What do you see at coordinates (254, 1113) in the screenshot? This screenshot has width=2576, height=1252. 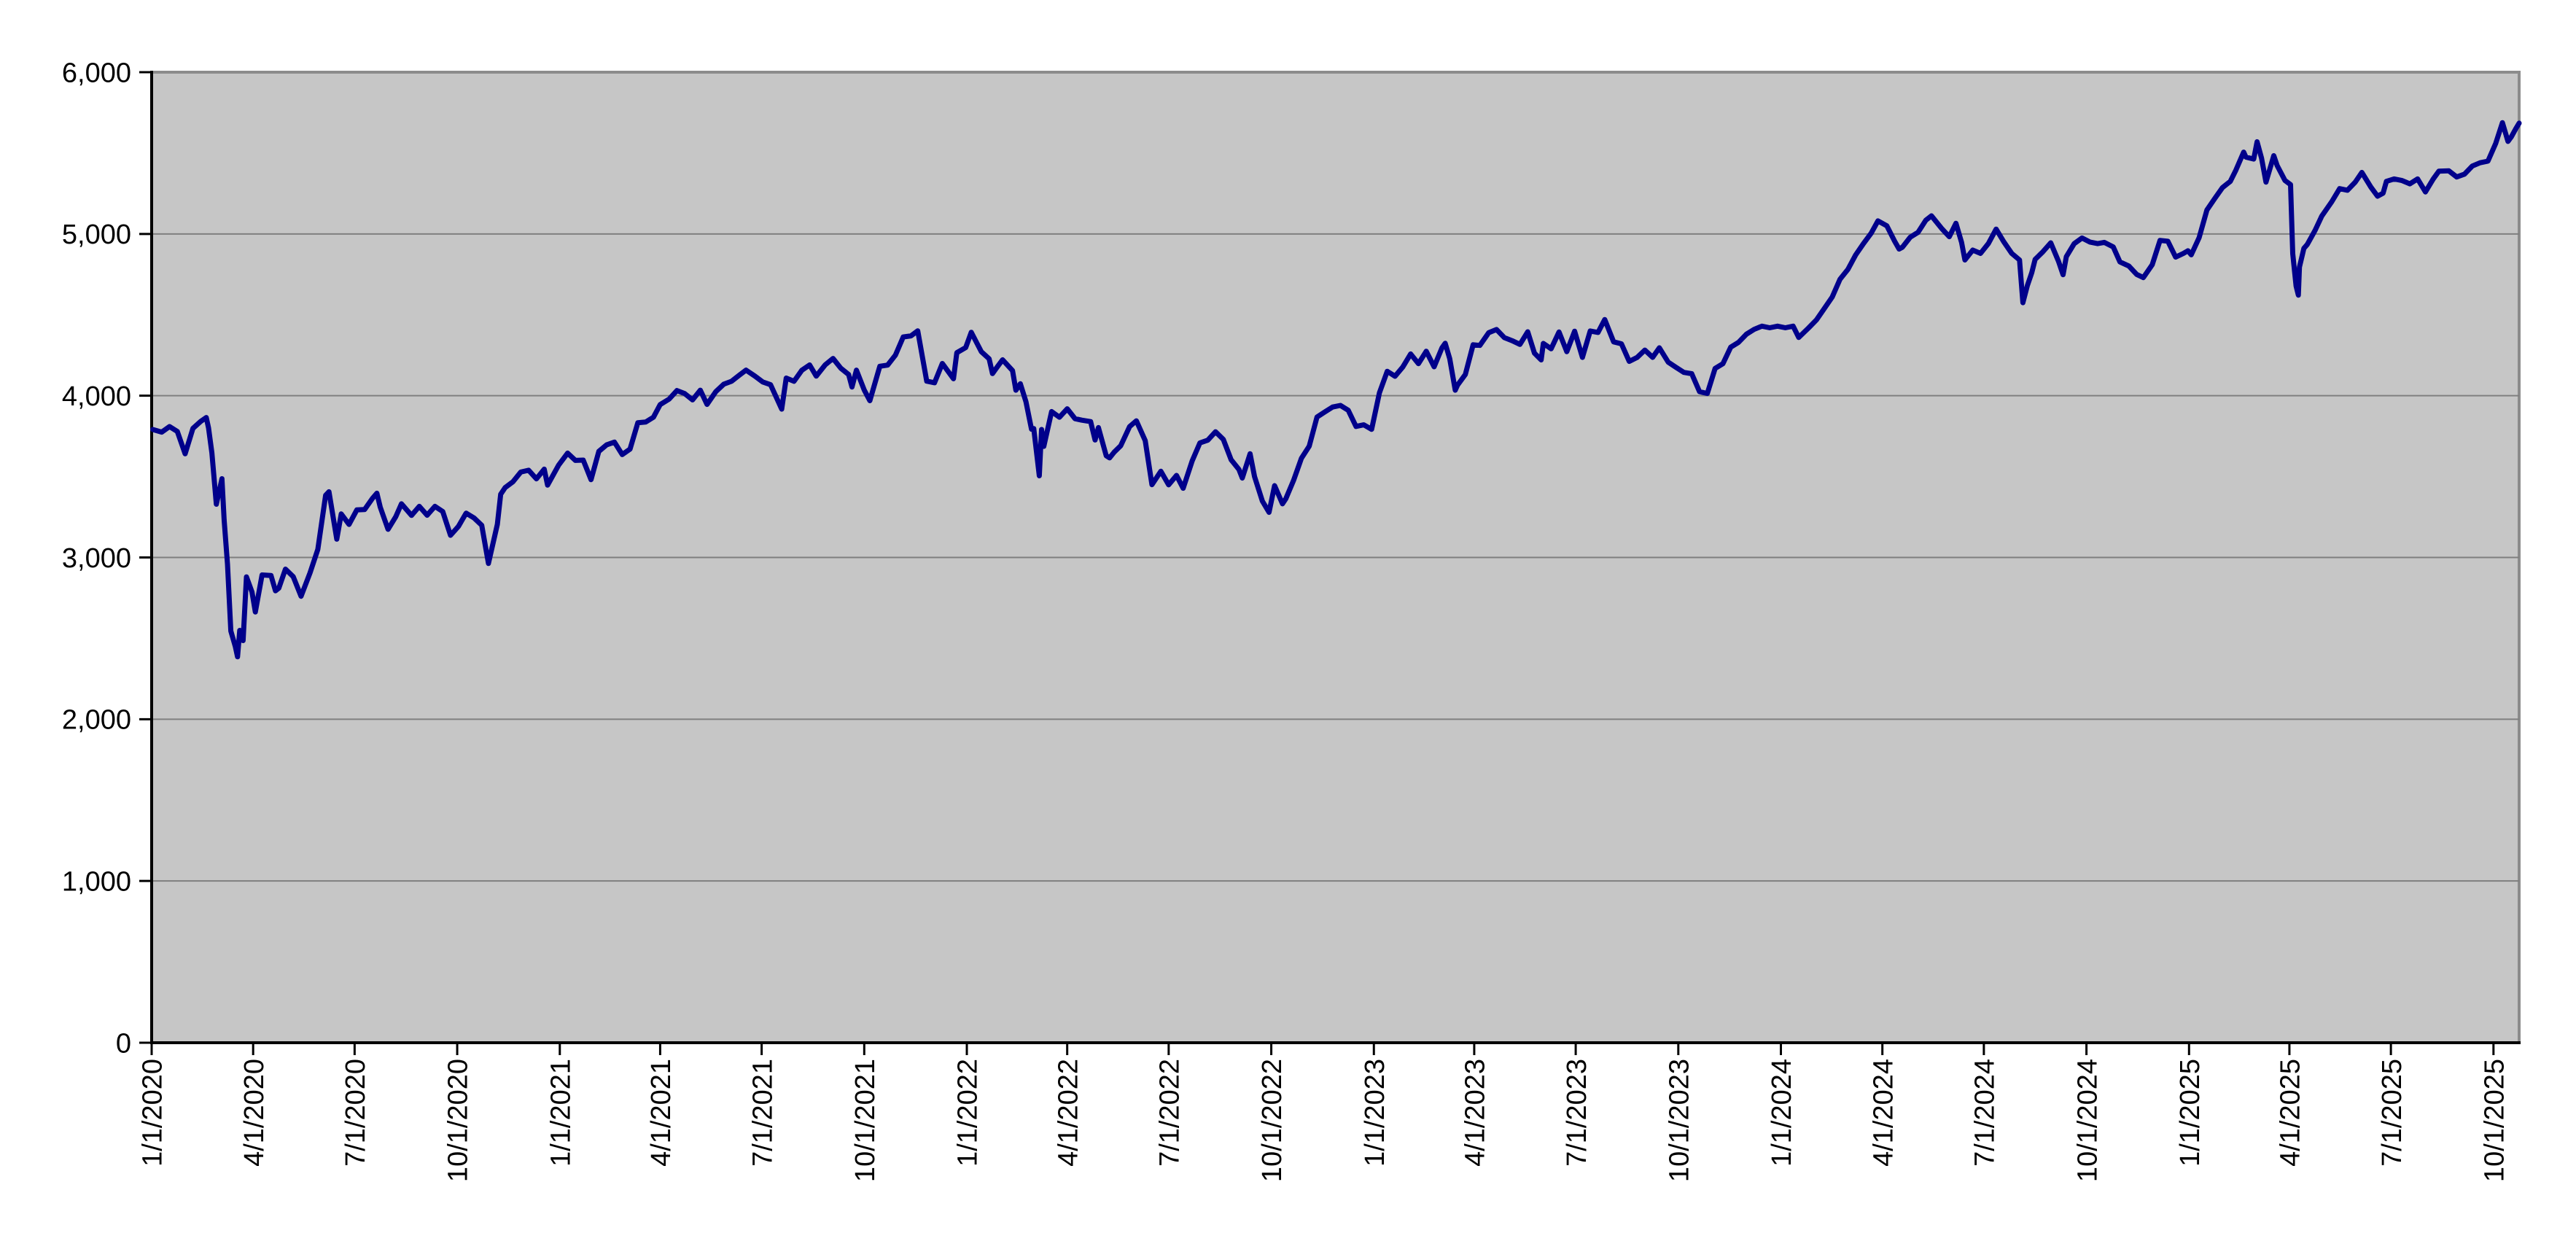 I see `x-axis-label: 4/1/2020` at bounding box center [254, 1113].